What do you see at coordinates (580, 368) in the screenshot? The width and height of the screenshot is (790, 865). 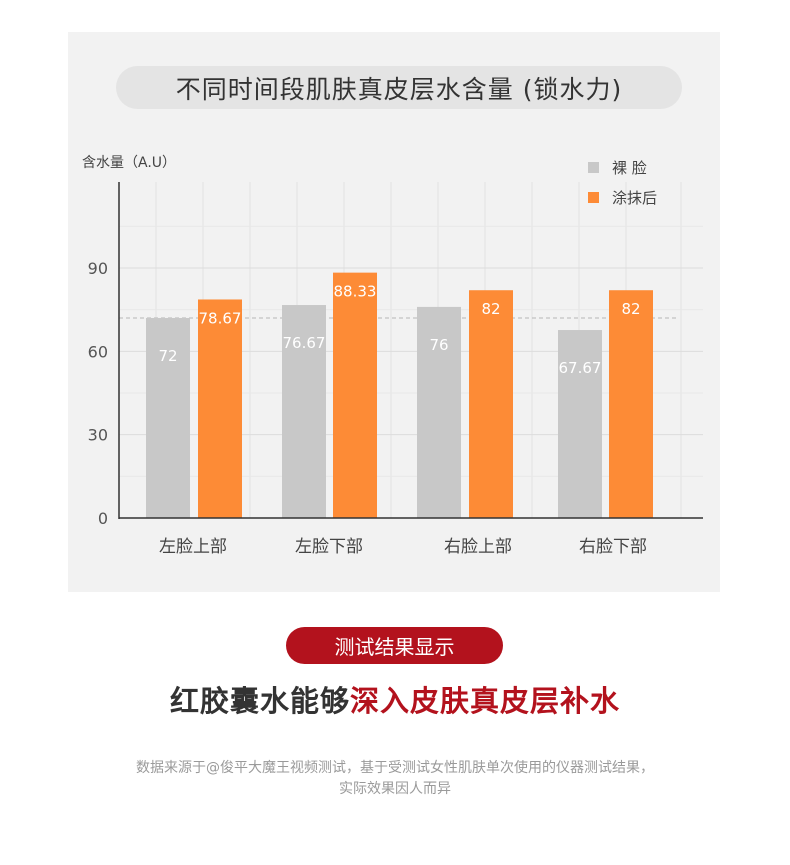 I see `data-label: 67.67` at bounding box center [580, 368].